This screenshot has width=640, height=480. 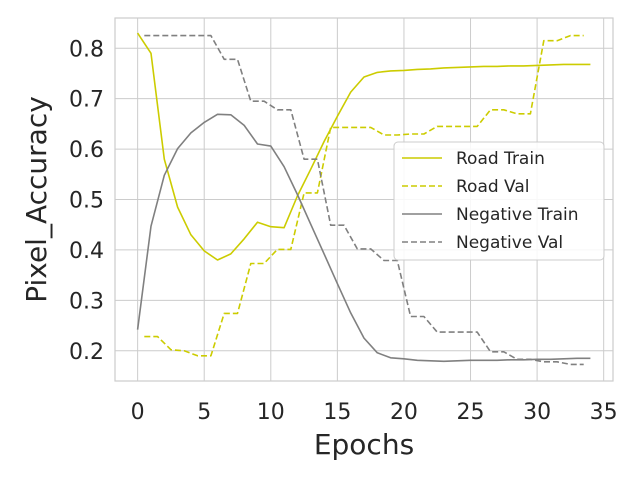 What do you see at coordinates (374, 412) in the screenshot?
I see `x-tick-labels: 0 5 10 15 20 25 30 35` at bounding box center [374, 412].